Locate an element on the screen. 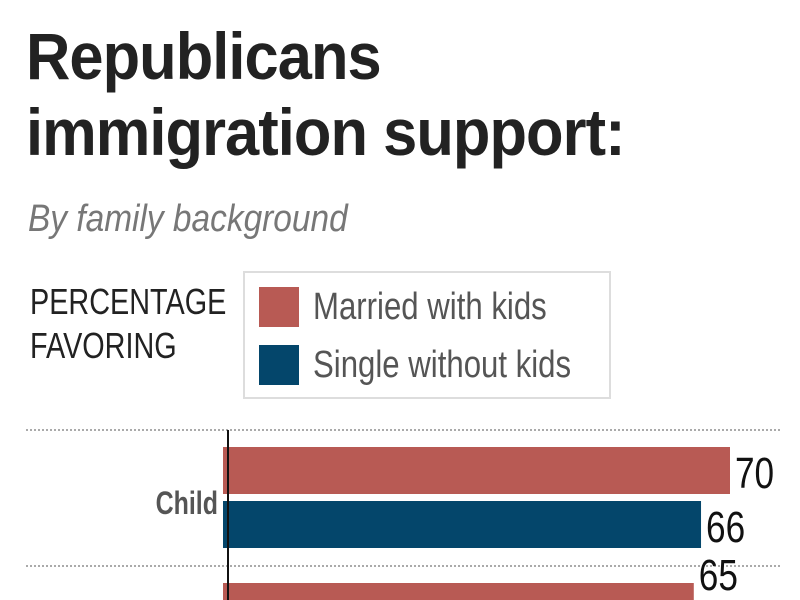  data-label: 70 is located at coordinates (754, 473).